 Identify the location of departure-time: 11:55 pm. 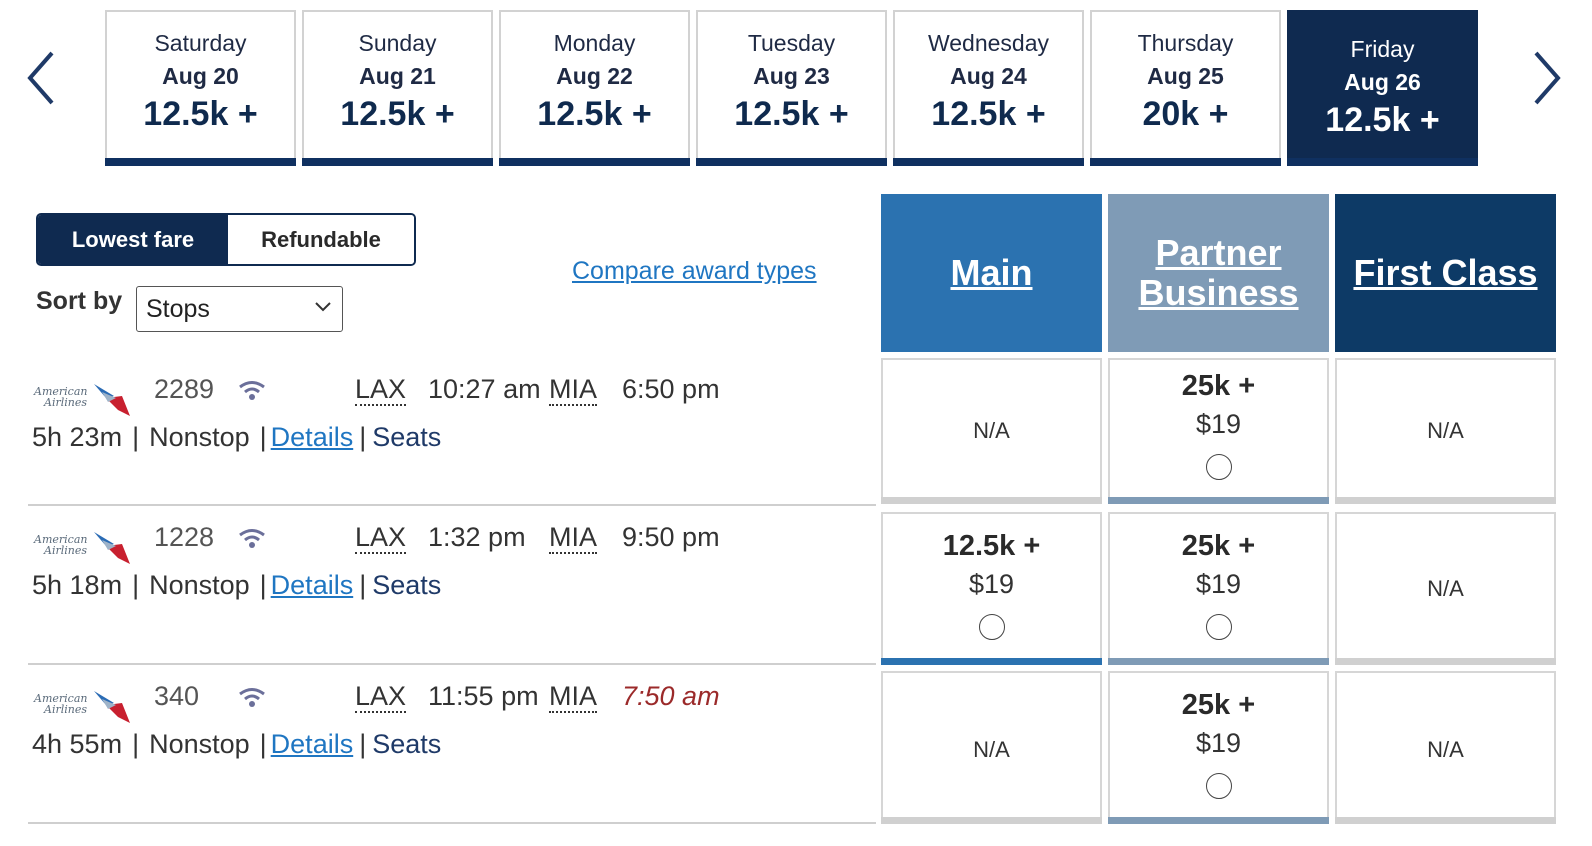
(483, 696).